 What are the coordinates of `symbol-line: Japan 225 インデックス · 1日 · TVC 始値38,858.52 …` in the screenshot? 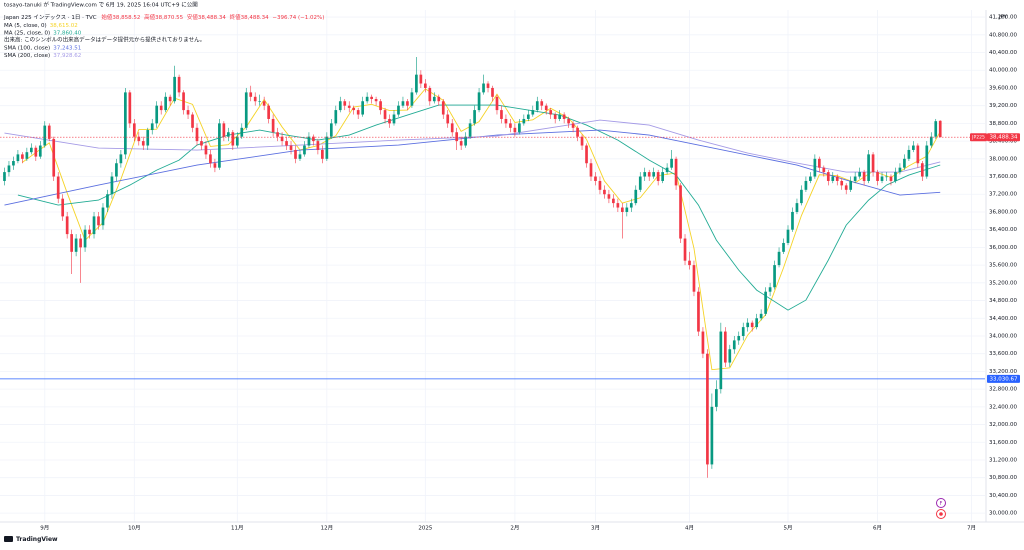 It's located at (163, 17).